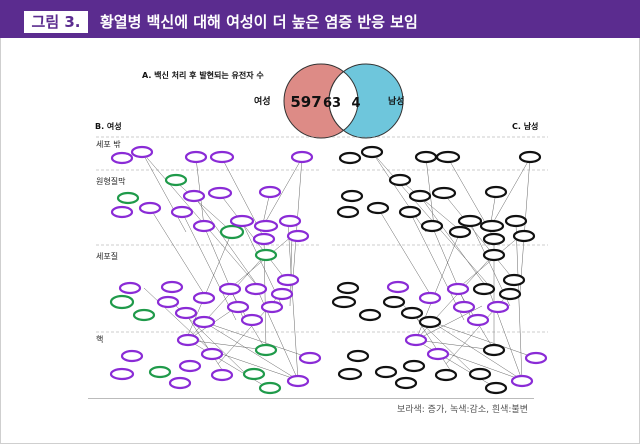 The width and height of the screenshot is (640, 444). What do you see at coordinates (108, 144) in the screenshot?
I see `compartment-extracellular: 세포 밖` at bounding box center [108, 144].